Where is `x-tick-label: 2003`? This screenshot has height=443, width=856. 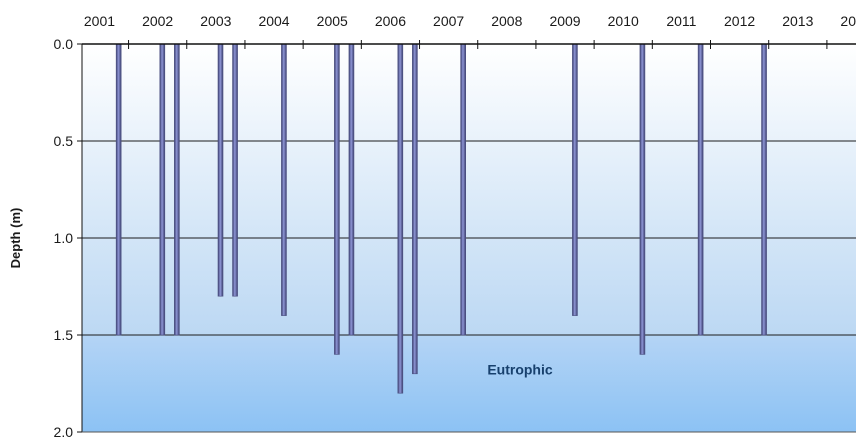 x-tick-label: 2003 is located at coordinates (215, 21).